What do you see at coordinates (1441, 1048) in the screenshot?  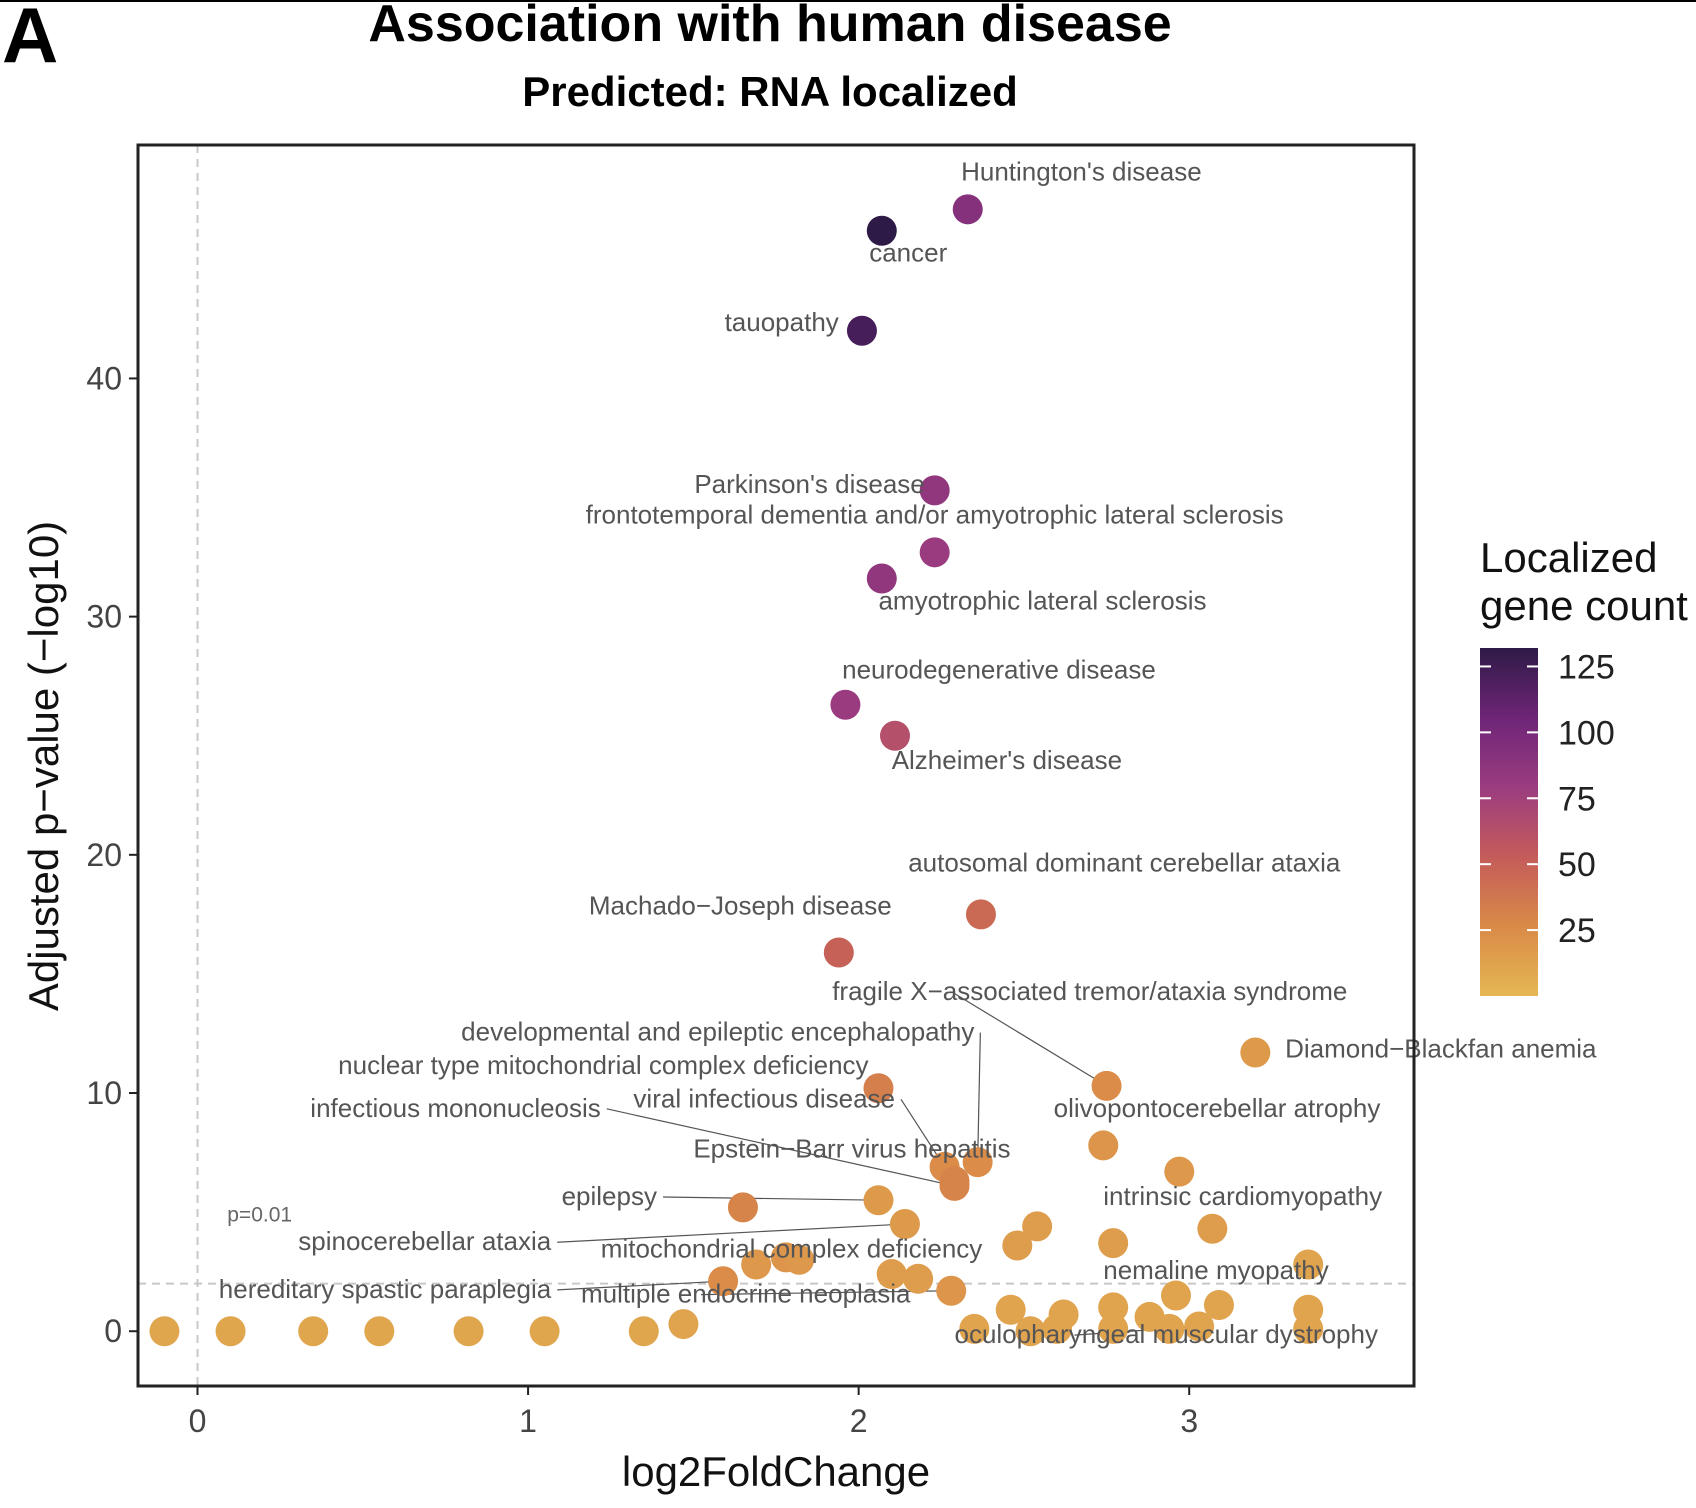 I see `point-label: Diamond−Blackfan anemia` at bounding box center [1441, 1048].